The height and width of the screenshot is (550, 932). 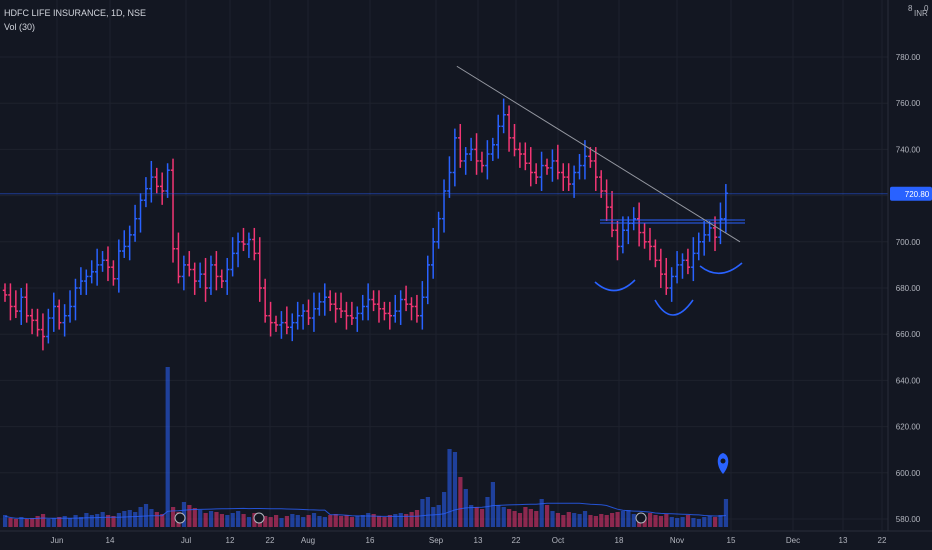 What do you see at coordinates (721, 268) in the screenshot?
I see `right-shoulder-arc` at bounding box center [721, 268].